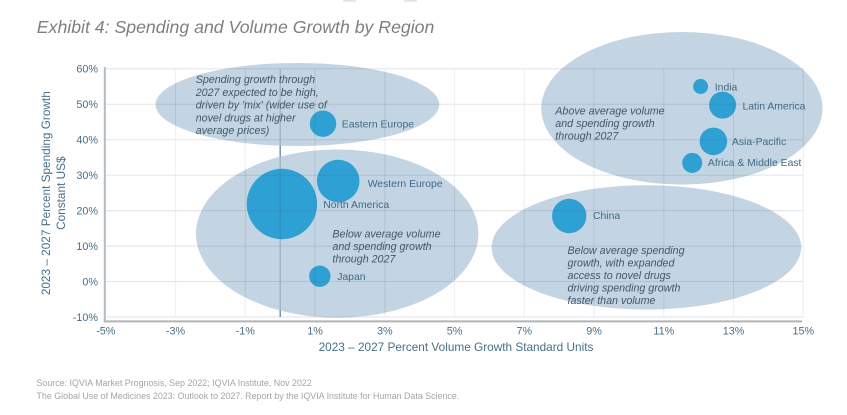 The width and height of the screenshot is (847, 415). What do you see at coordinates (87, 212) in the screenshot?
I see `svg-text: 20%` at bounding box center [87, 212].